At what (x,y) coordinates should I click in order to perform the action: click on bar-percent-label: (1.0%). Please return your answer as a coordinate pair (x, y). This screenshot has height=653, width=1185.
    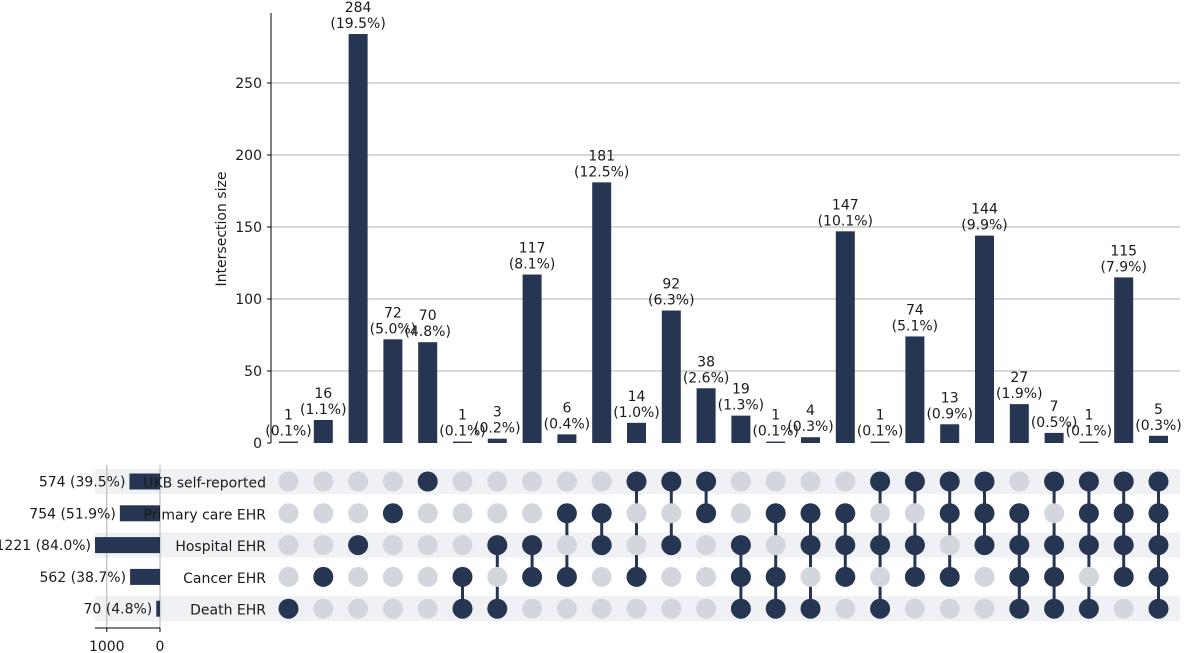
    Looking at the image, I should click on (636, 413).